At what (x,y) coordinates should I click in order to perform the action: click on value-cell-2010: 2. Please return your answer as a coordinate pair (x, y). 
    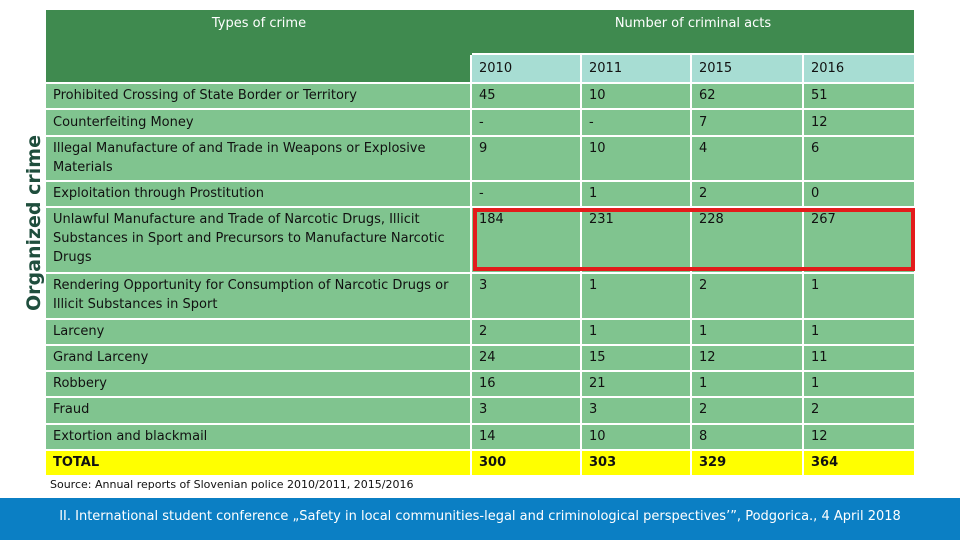
    Looking at the image, I should click on (483, 331).